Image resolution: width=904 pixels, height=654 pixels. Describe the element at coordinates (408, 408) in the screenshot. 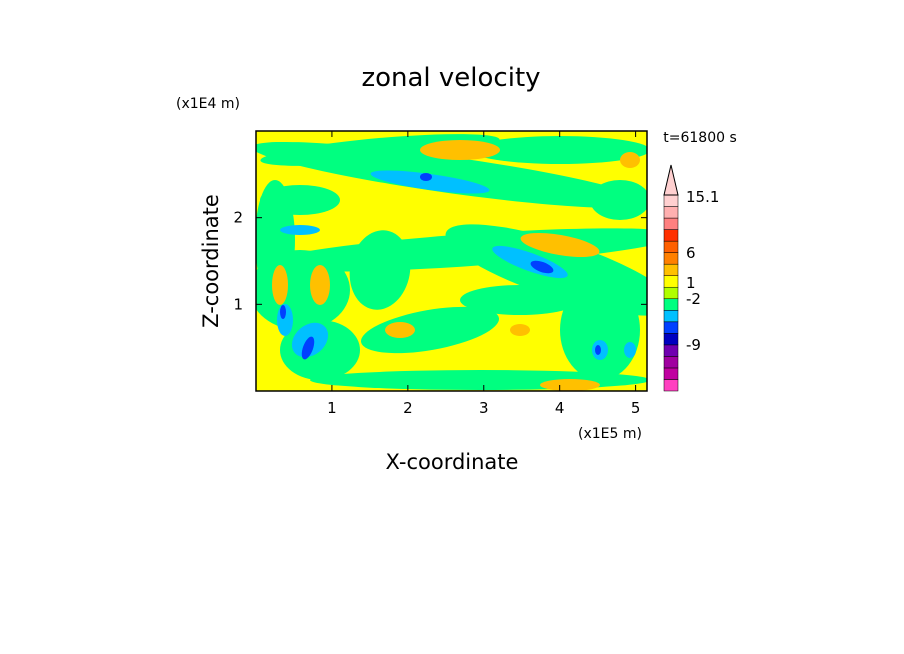

I see `x-tick-label: 2` at that location.